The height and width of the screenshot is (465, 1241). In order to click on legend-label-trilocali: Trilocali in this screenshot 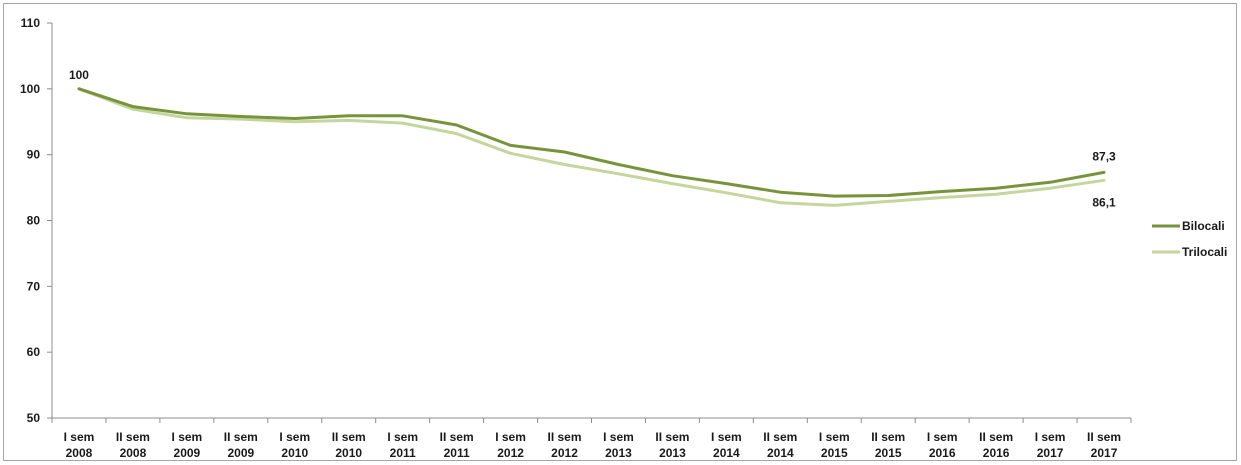, I will do `click(1204, 252)`.